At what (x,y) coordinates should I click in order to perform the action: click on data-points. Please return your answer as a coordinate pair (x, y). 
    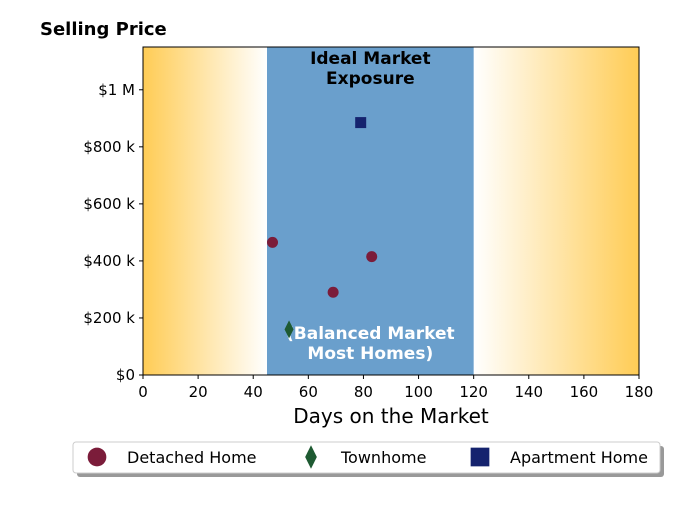
    Looking at the image, I should click on (322, 228).